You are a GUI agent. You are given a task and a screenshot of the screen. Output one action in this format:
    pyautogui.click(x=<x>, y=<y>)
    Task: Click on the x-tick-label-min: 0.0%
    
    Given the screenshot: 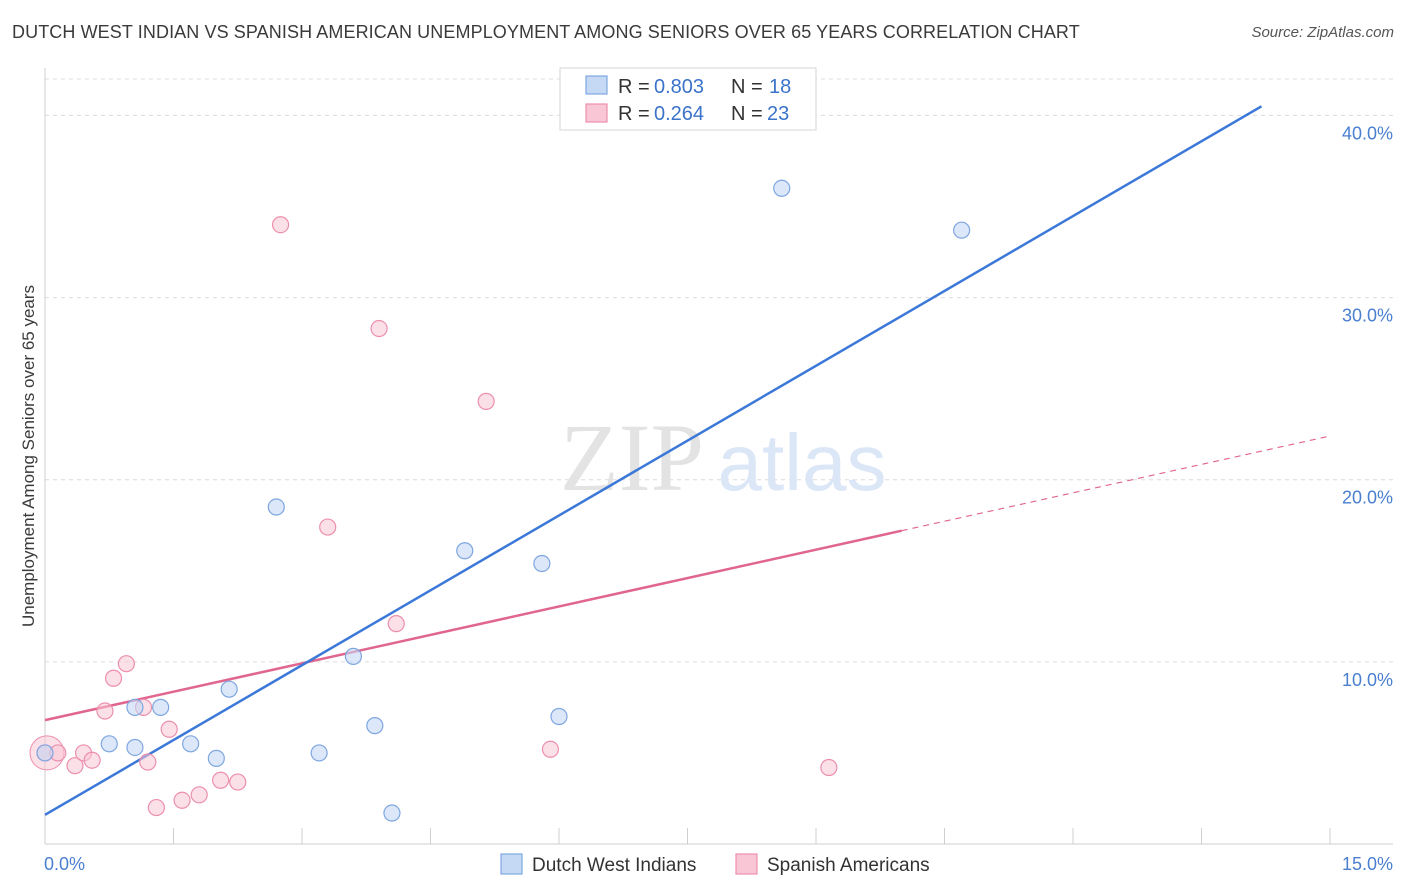 What is the action you would take?
    pyautogui.click(x=64, y=864)
    